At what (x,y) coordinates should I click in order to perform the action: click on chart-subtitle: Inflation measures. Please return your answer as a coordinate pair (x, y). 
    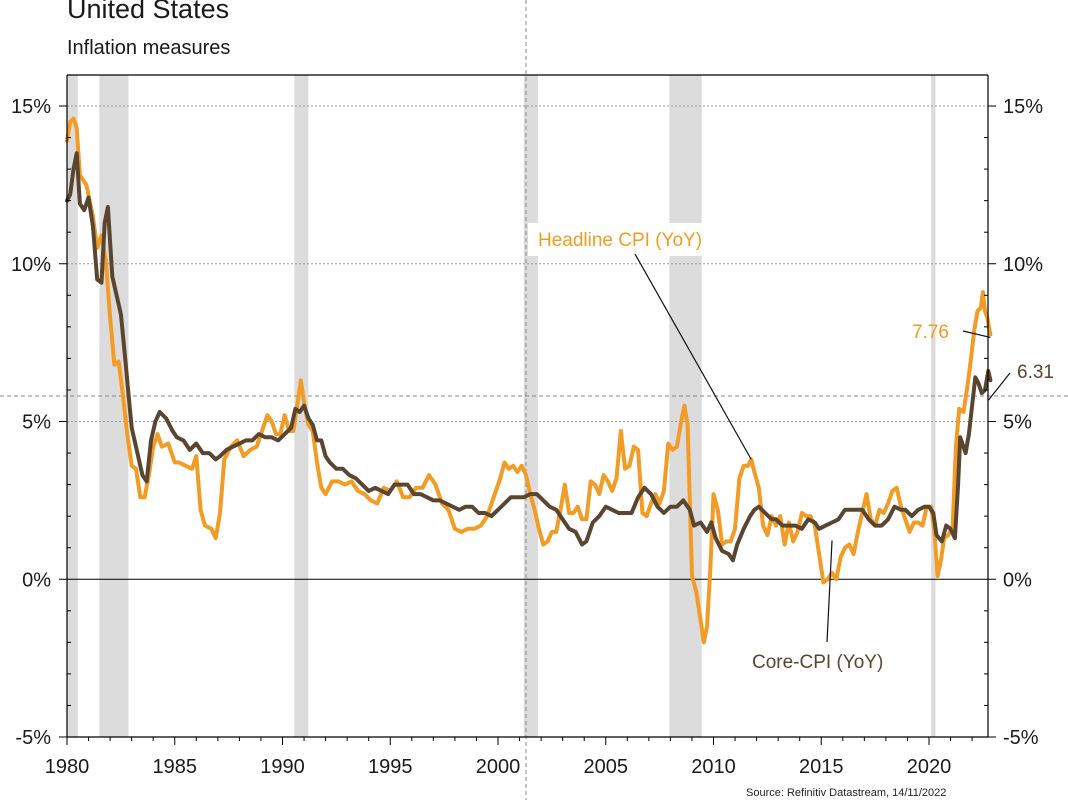
    Looking at the image, I should click on (149, 48).